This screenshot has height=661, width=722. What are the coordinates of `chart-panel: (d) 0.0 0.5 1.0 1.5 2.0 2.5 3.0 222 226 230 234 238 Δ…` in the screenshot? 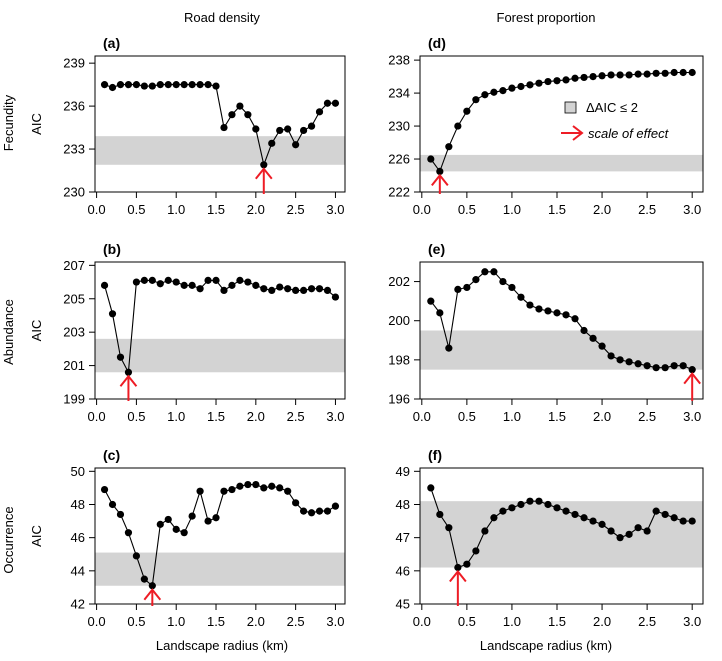 It's located at (546, 126).